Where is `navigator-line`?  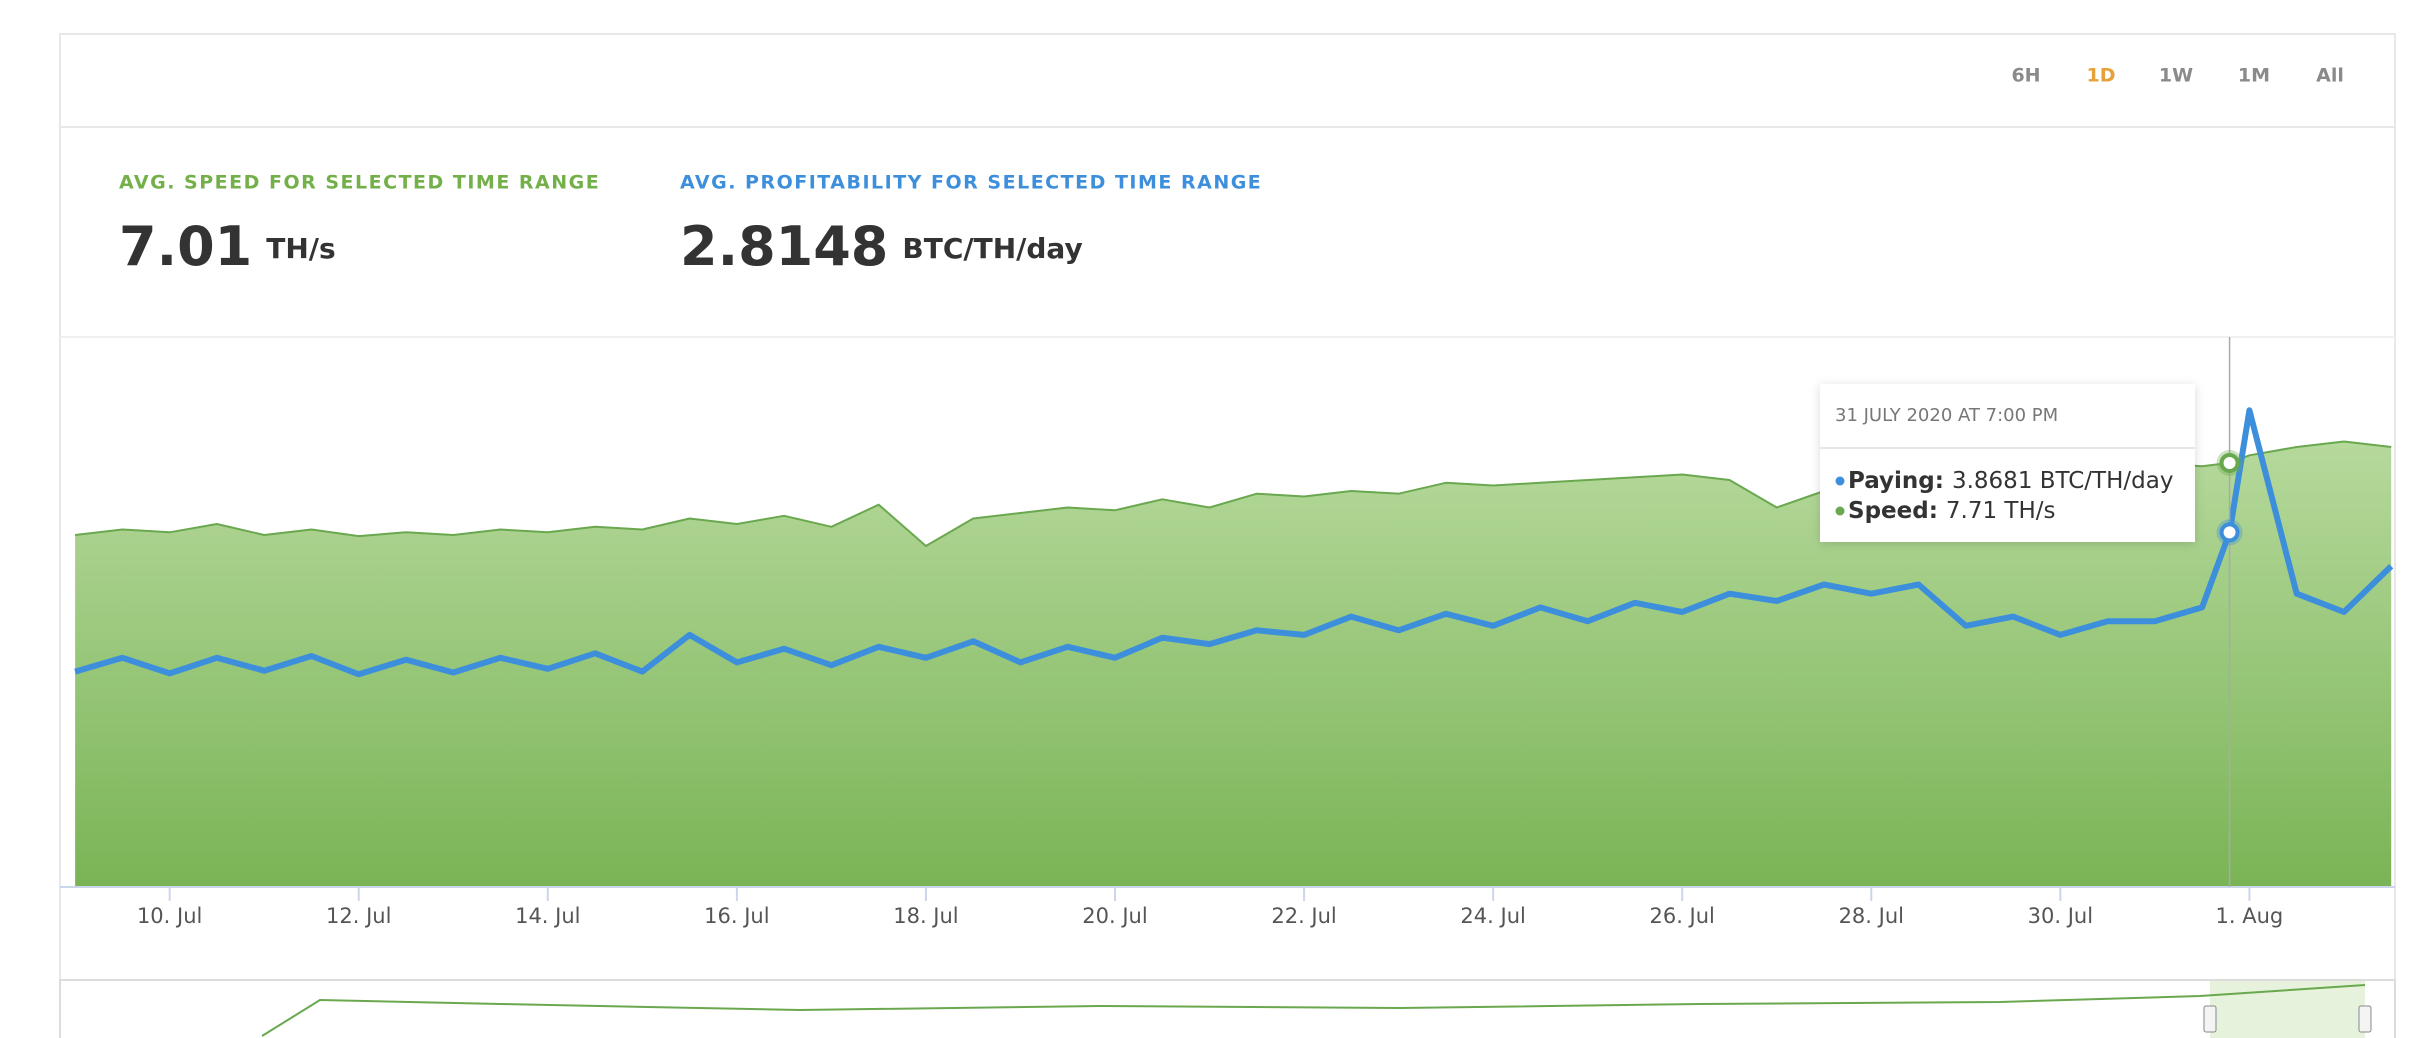
navigator-line is located at coordinates (1313, 1010).